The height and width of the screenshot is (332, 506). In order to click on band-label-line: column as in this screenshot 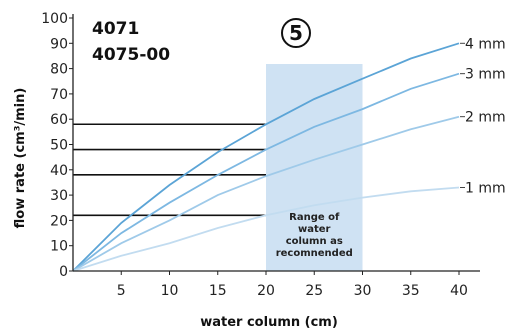, I will do `click(314, 241)`.